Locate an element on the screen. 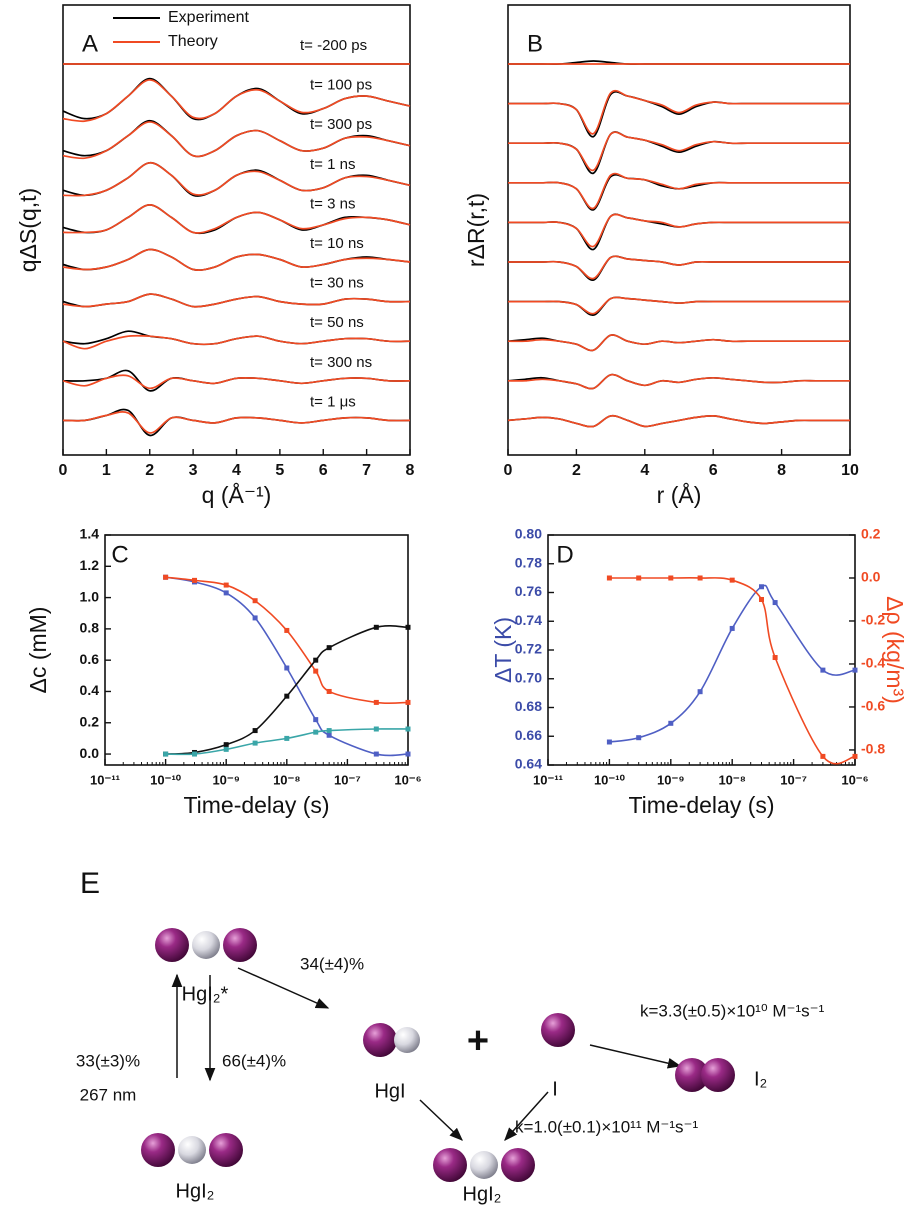  y2-tick-label: 0.2 is located at coordinates (871, 534).